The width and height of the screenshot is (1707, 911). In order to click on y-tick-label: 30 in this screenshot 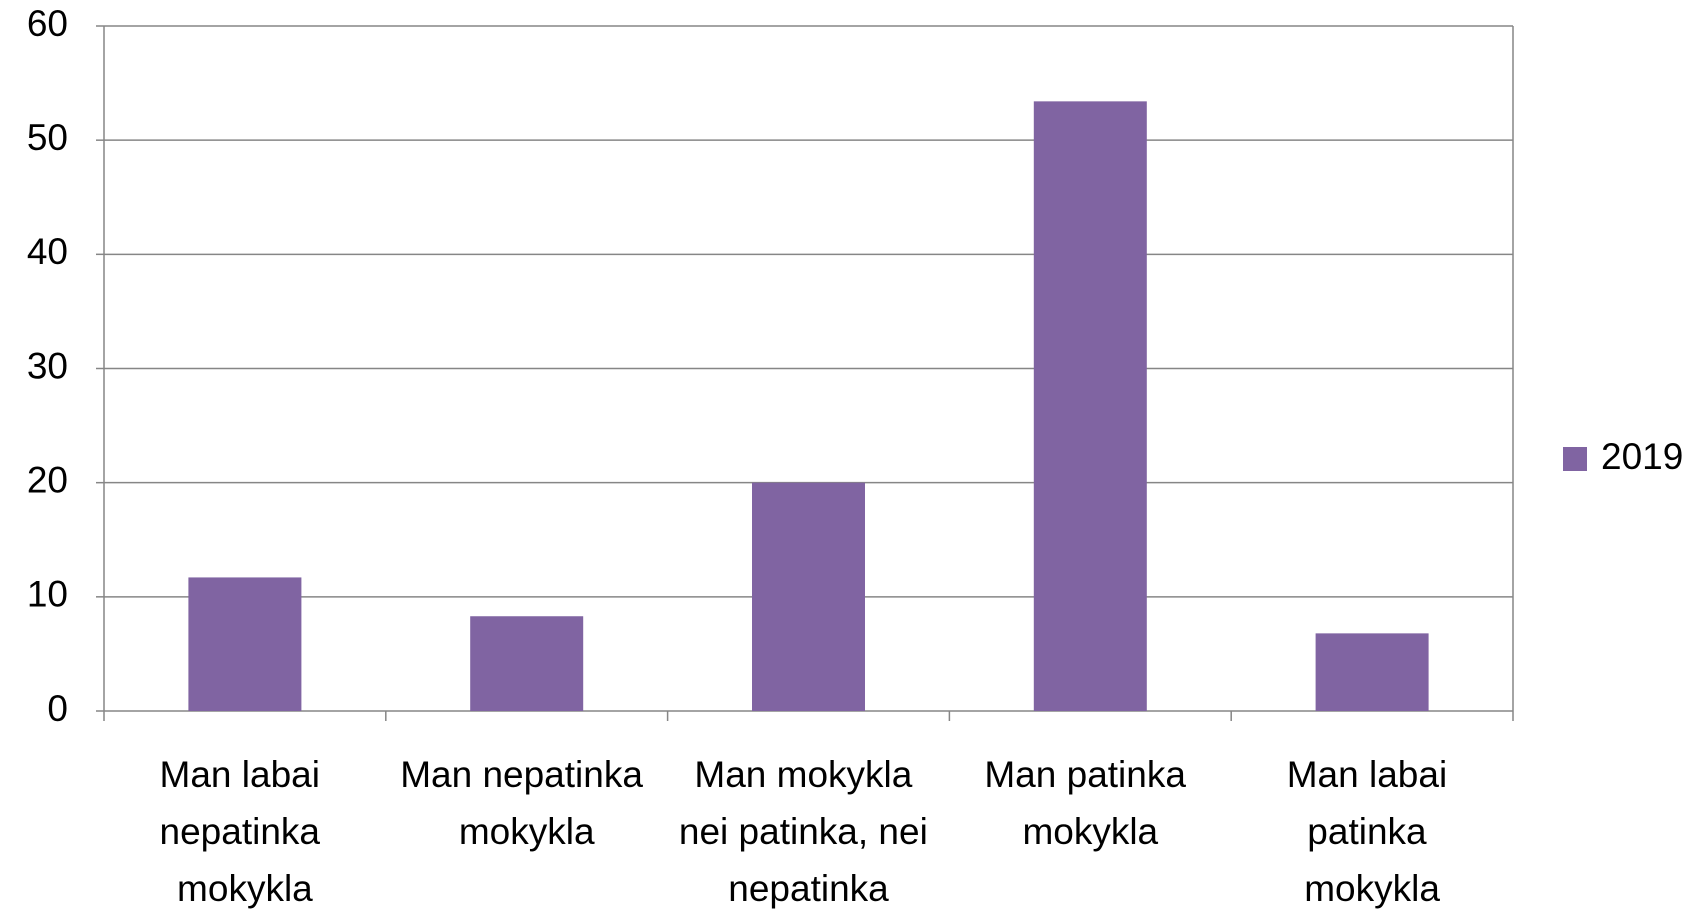, I will do `click(47, 365)`.